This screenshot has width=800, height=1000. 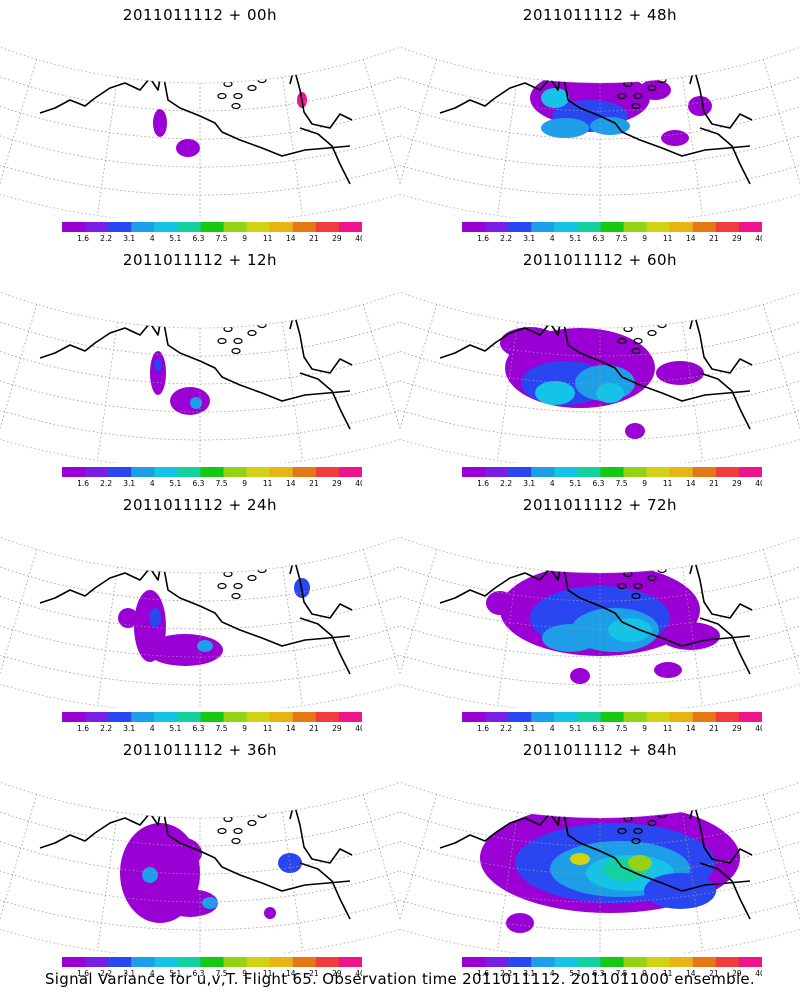 I want to click on panel-title: 2011011112 + 72h, so click(x=600, y=505).